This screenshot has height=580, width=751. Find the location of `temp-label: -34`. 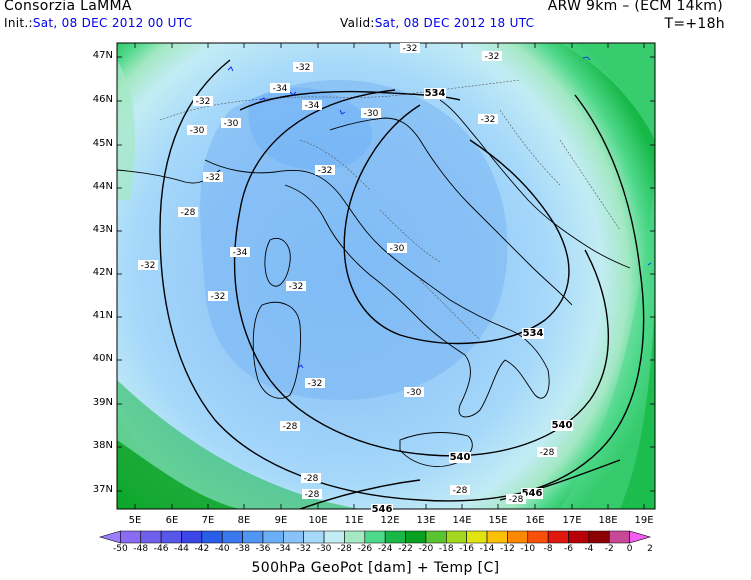

temp-label: -34 is located at coordinates (240, 253).